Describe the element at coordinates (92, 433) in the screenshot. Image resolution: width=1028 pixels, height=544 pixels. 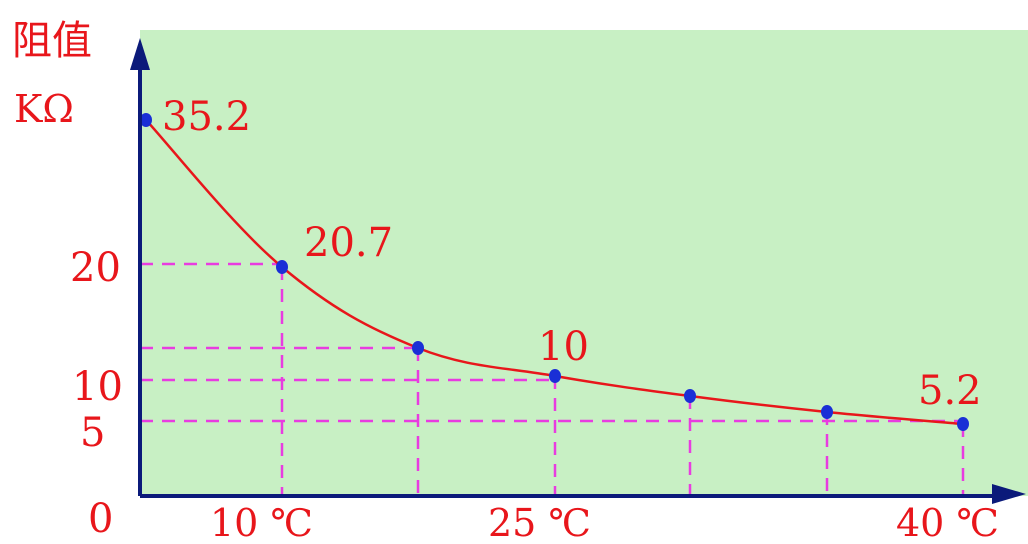
I see `y-tick-label: 5` at that location.